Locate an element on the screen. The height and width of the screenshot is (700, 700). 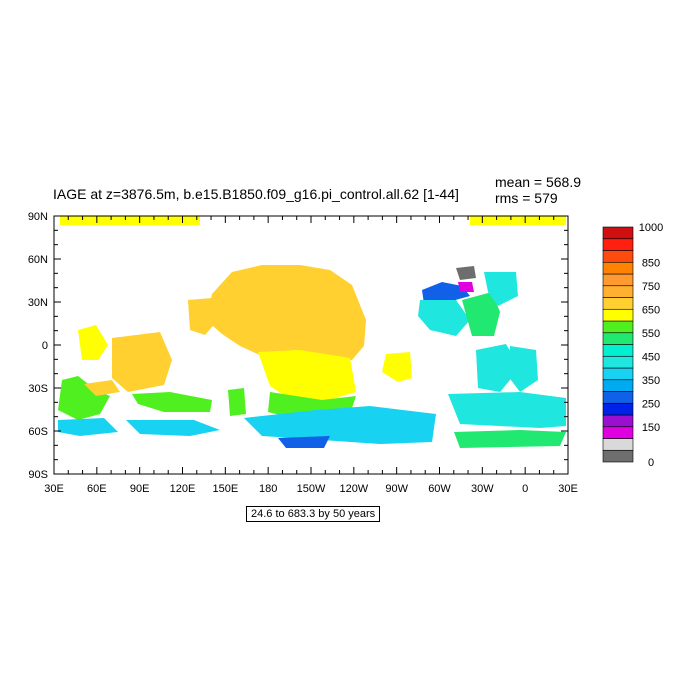
colorbar-label: 650 is located at coordinates (651, 310).